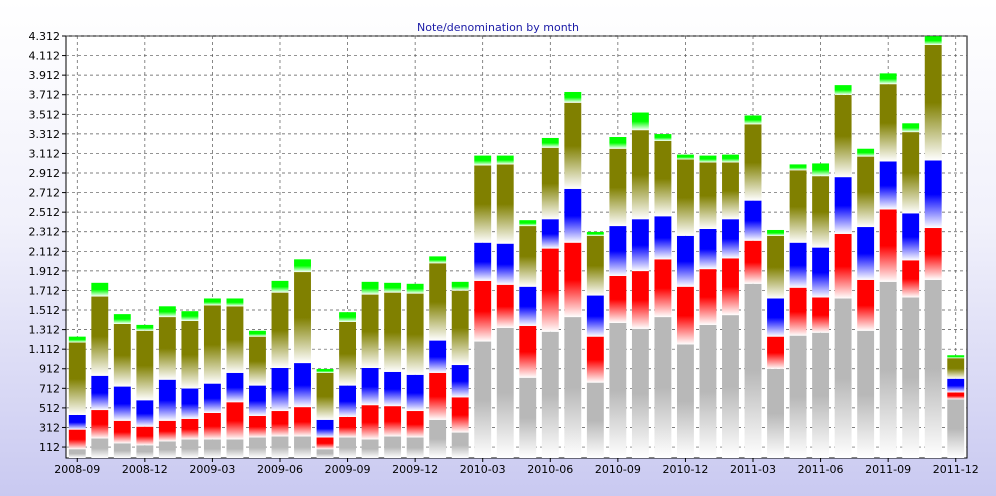 This screenshot has width=996, height=496. Describe the element at coordinates (49, 388) in the screenshot. I see `y-tick-label: 712` at that location.